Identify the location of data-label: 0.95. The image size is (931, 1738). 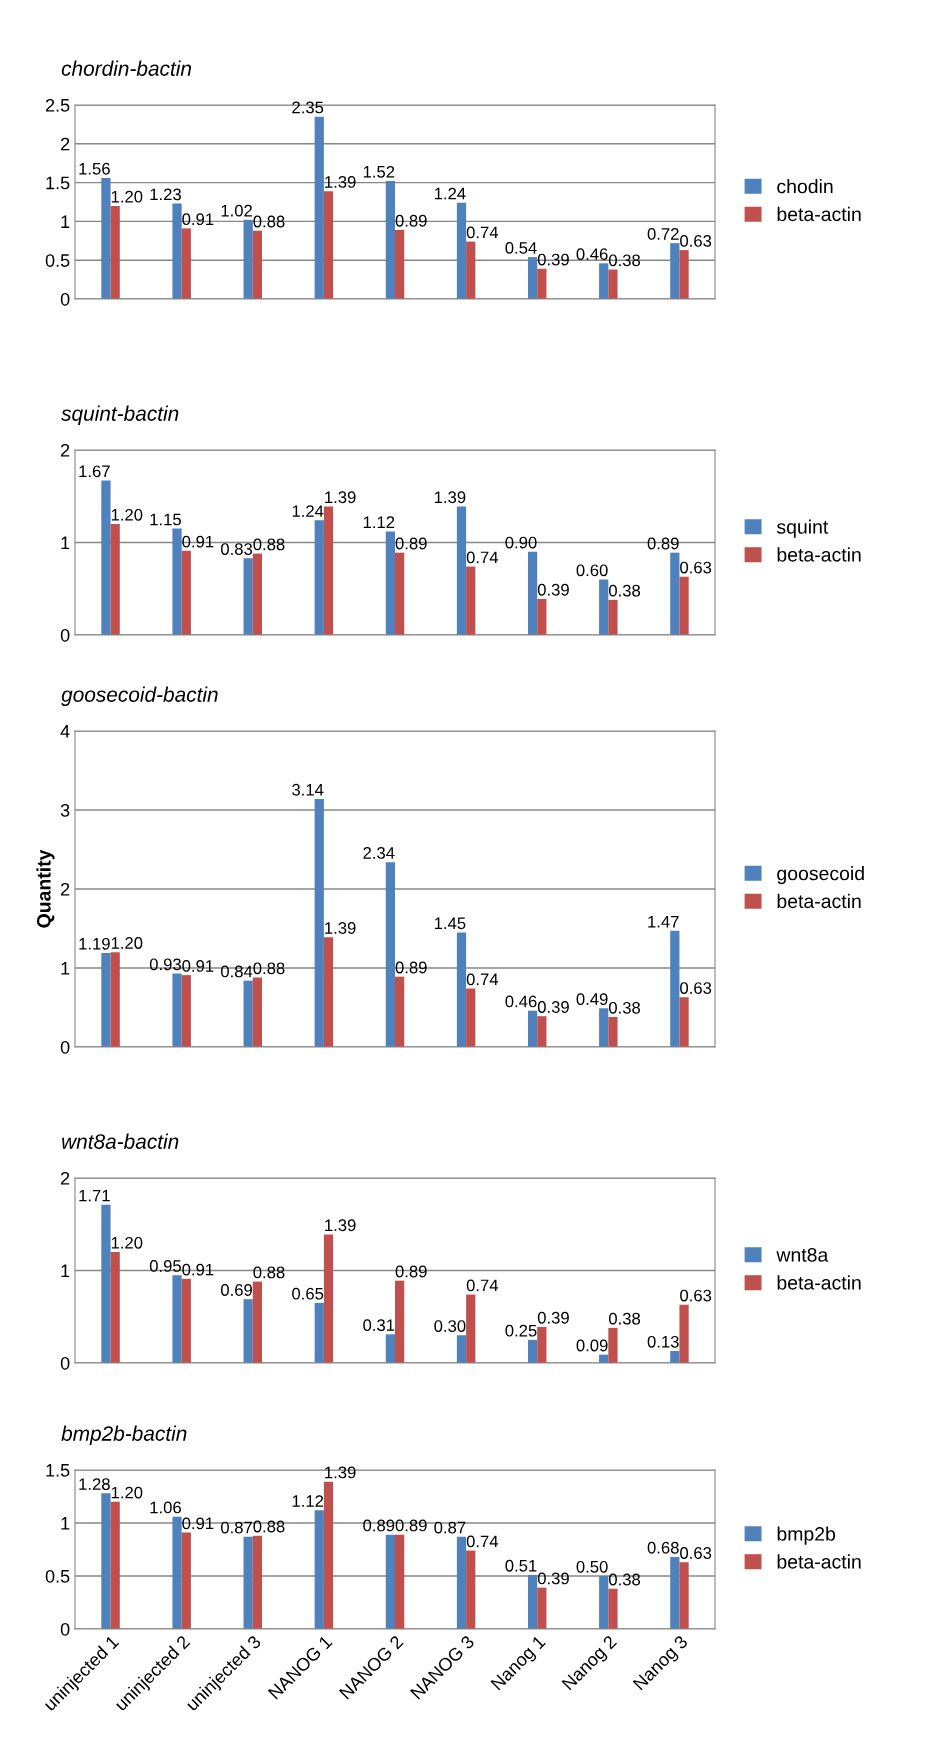
(165, 1266).